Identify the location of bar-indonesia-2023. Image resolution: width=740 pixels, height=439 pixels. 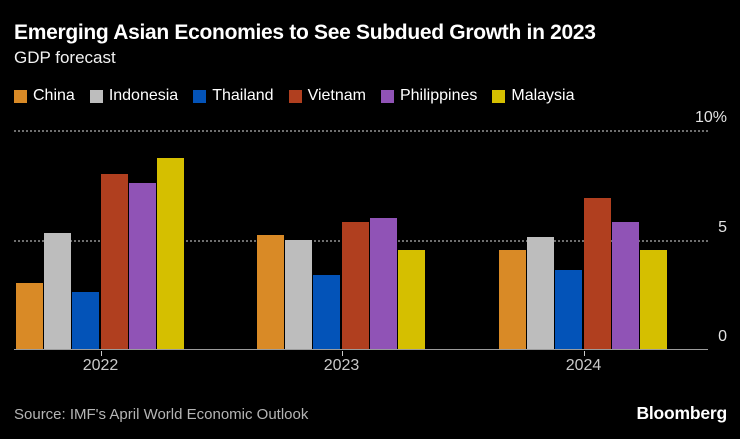
(299, 294).